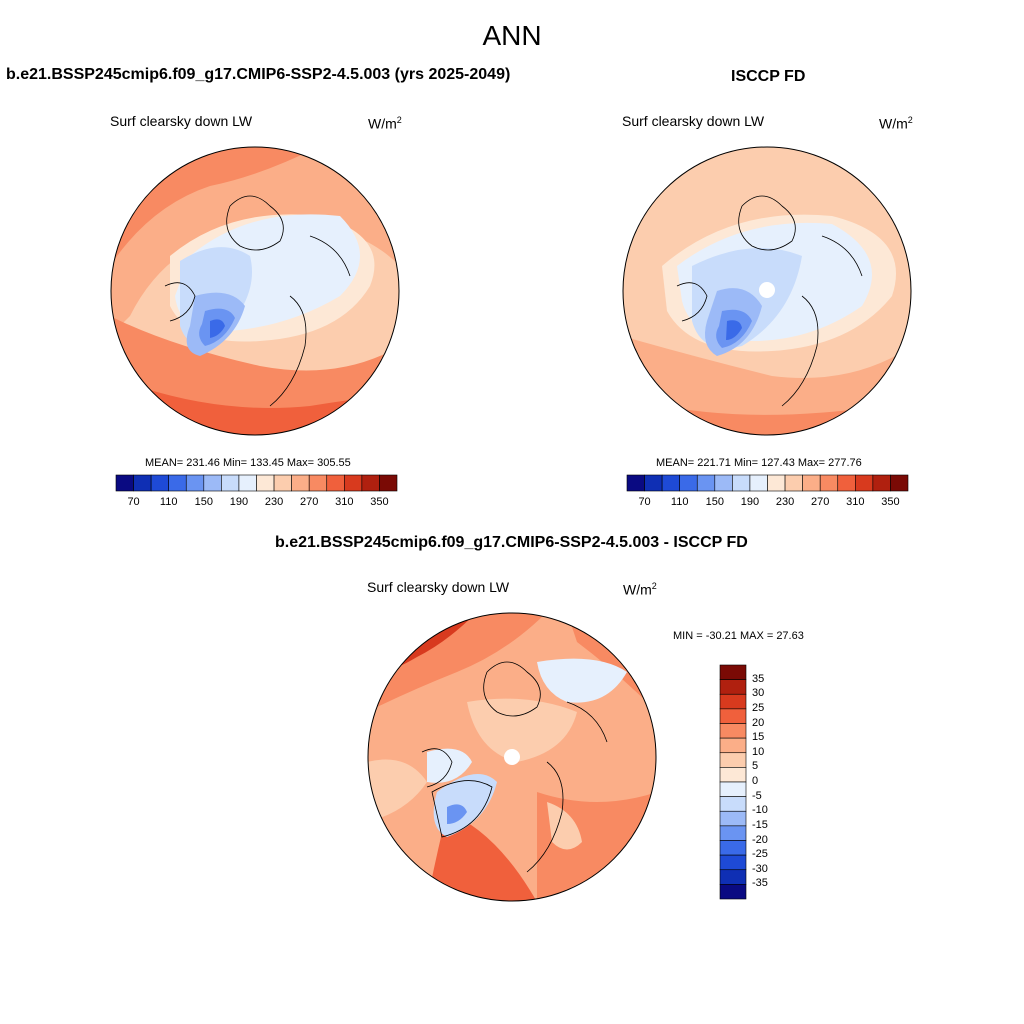 The height and width of the screenshot is (1024, 1024). I want to click on model-variable-label: Surf clearsky down LW, so click(181, 121).